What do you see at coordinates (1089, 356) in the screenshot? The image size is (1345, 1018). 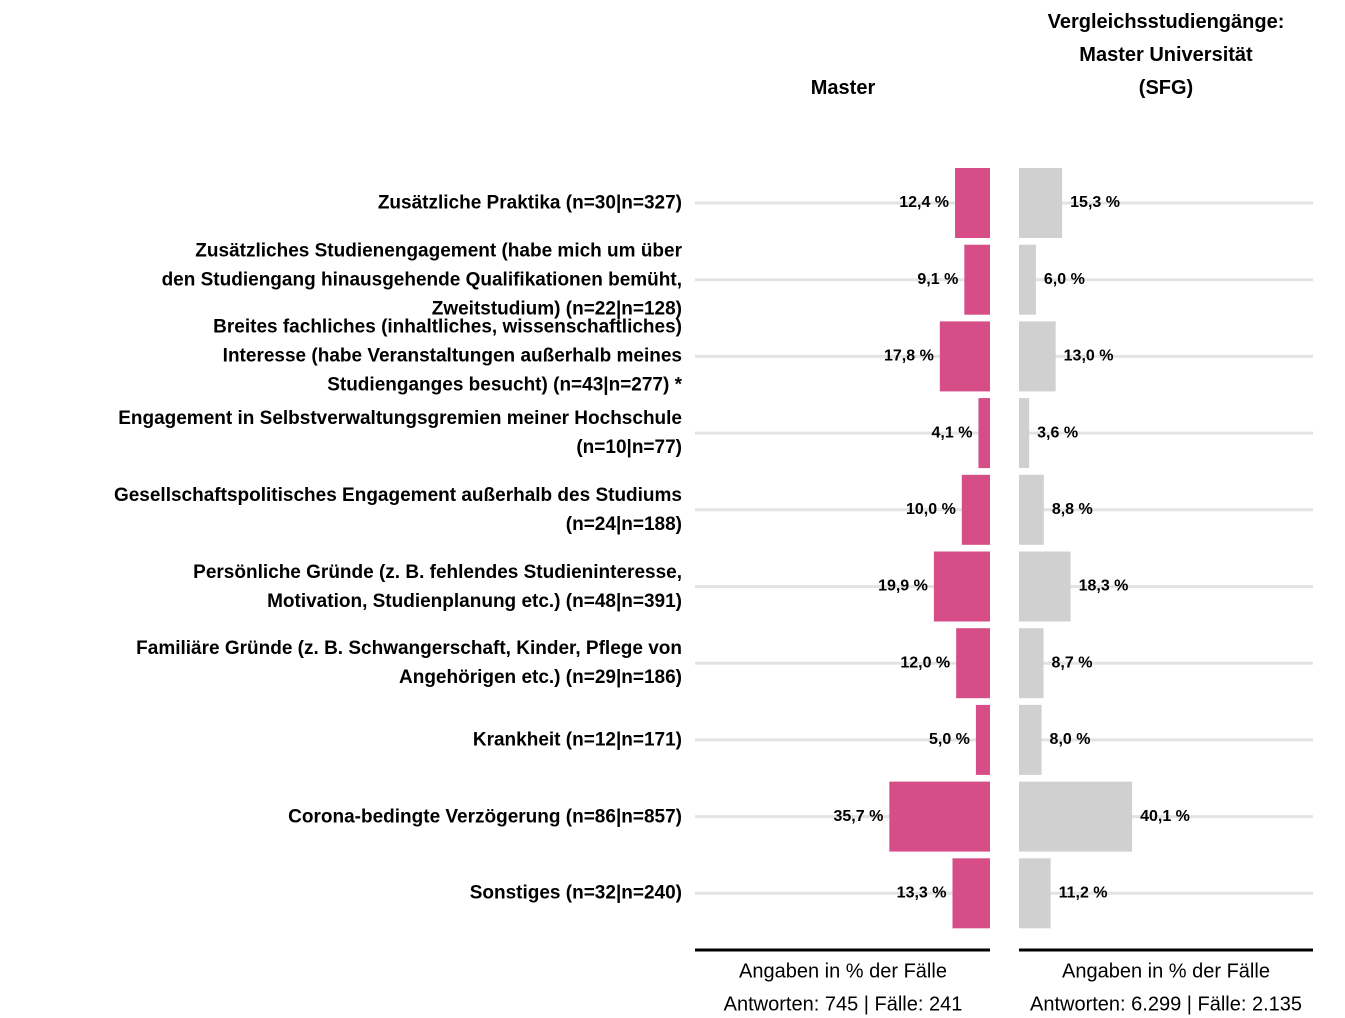 I see `value-label: 13,0 %` at bounding box center [1089, 356].